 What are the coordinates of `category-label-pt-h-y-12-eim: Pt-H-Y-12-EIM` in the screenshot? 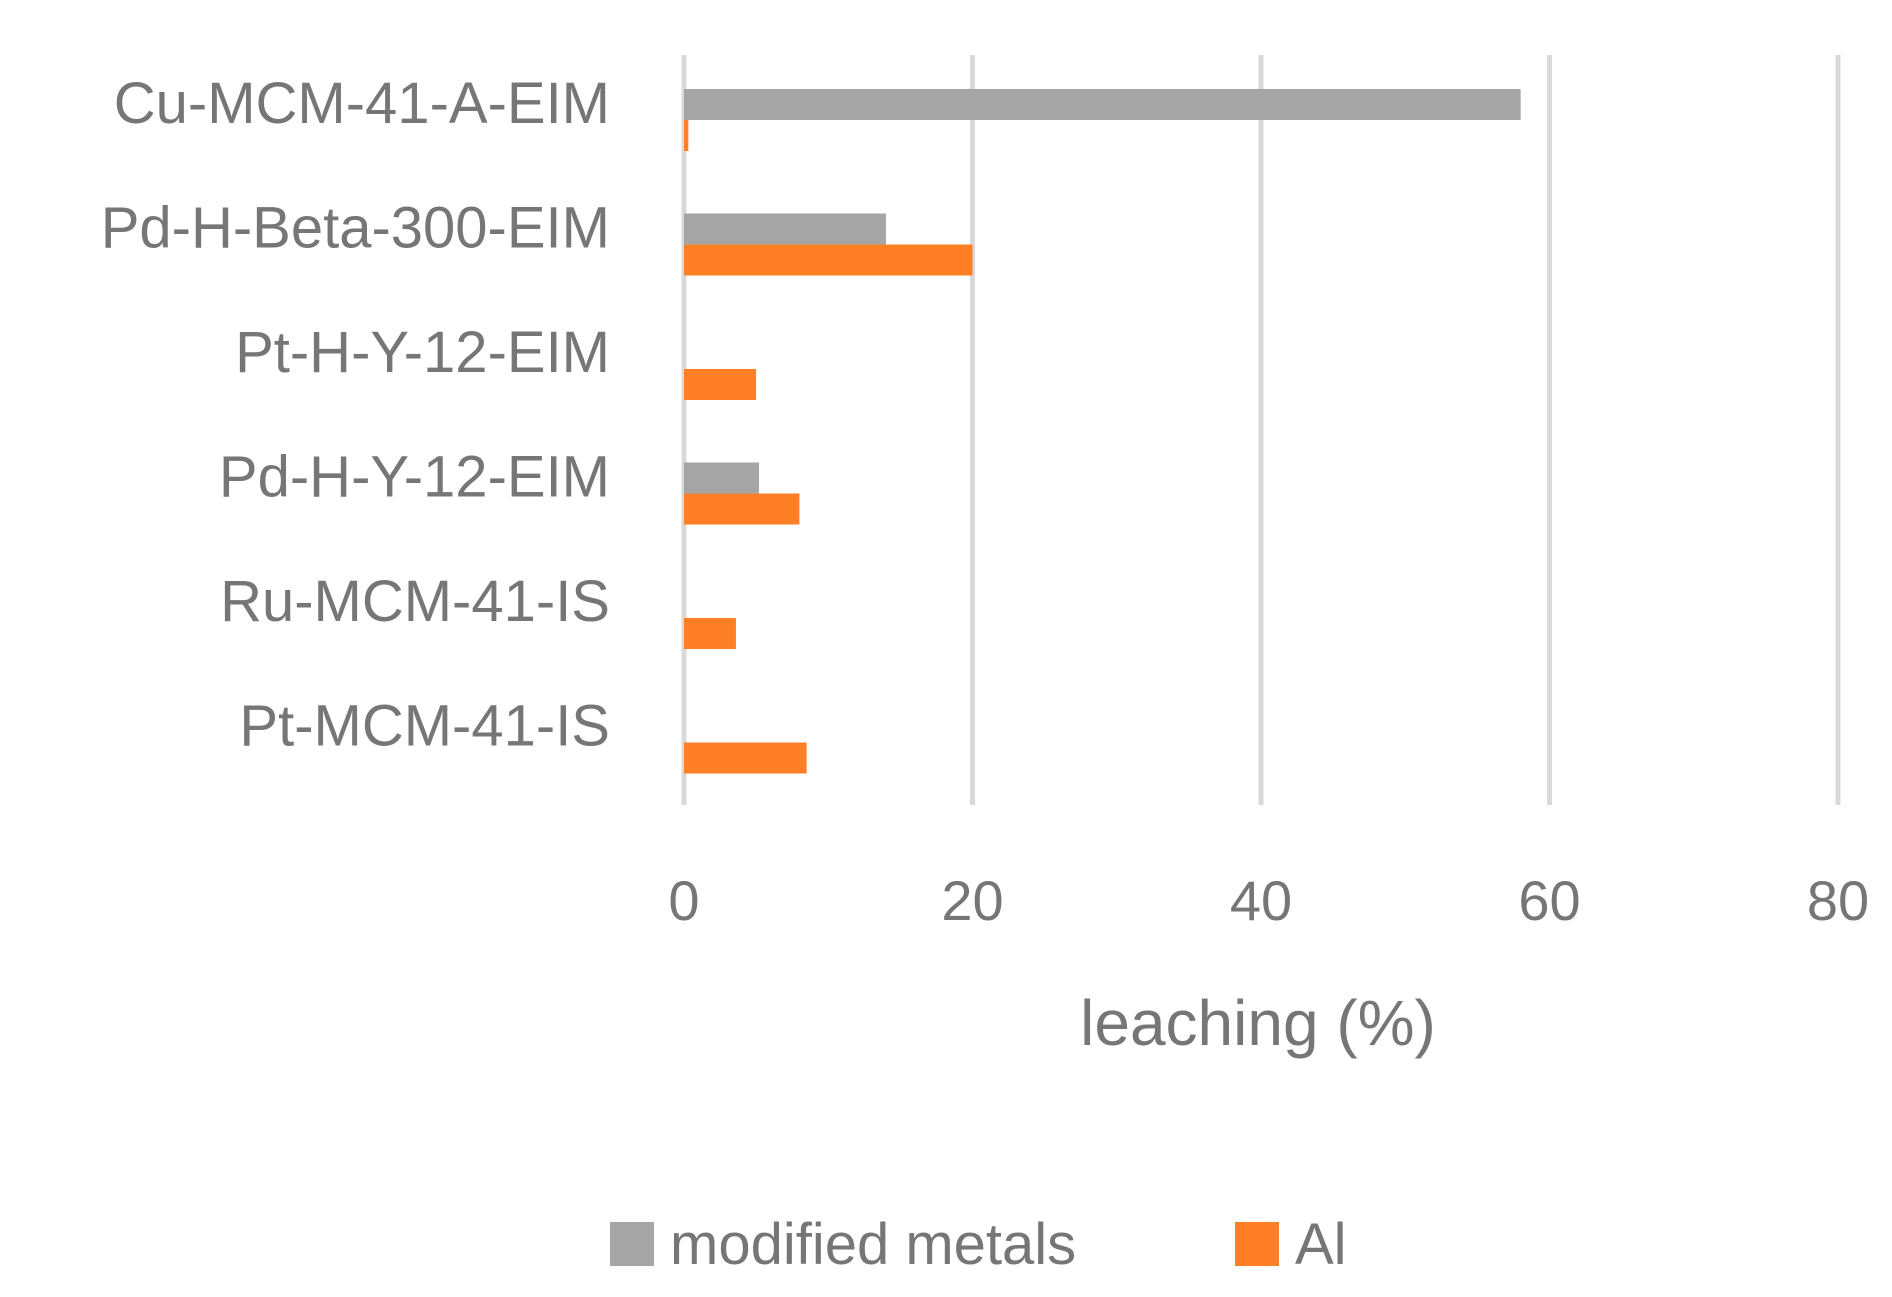 It's located at (422, 352).